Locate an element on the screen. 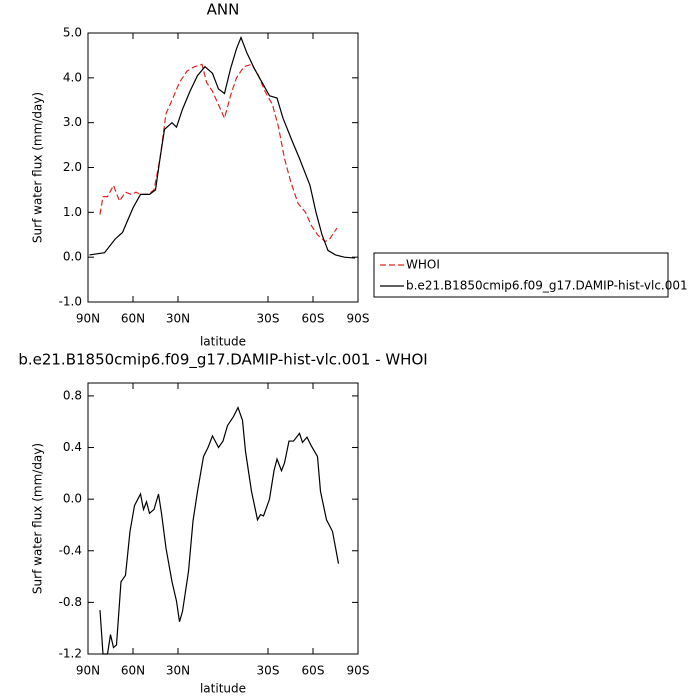  y-tick-label: -1.0 is located at coordinates (70, 302).